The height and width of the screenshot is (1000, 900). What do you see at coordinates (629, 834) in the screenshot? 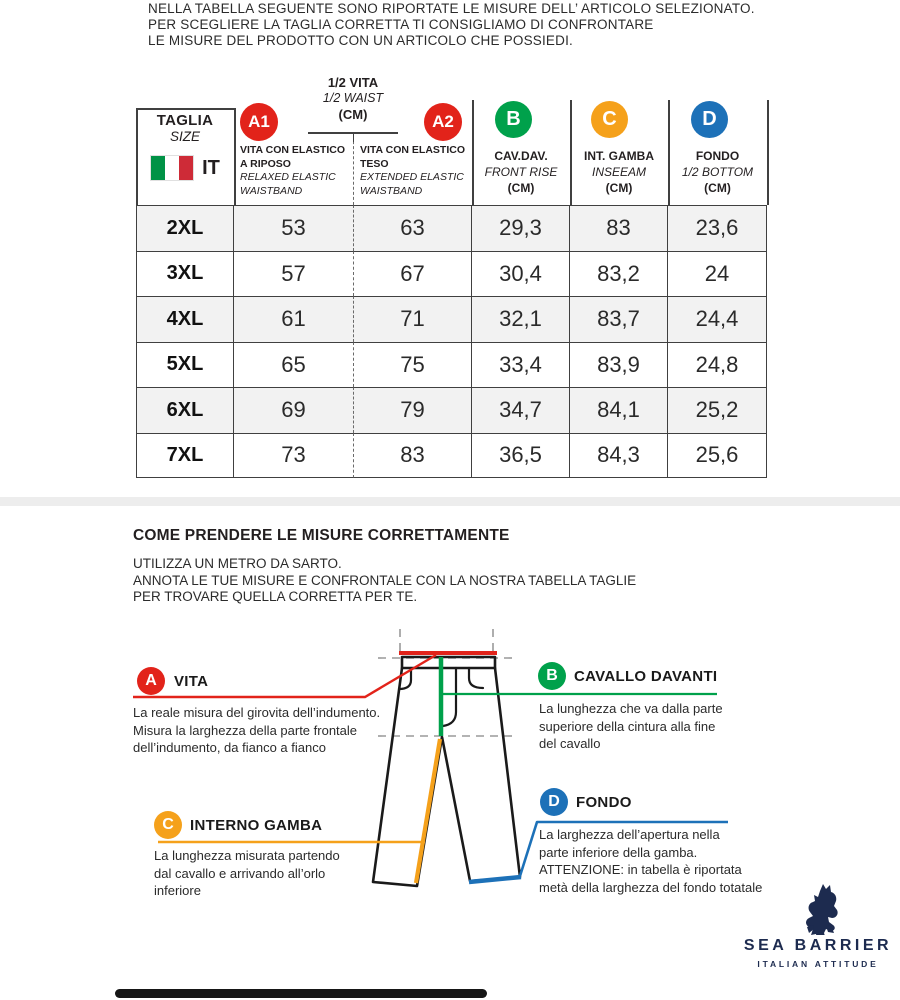
I see `annotation-line: La larghezza dell’apertura nella` at bounding box center [629, 834].